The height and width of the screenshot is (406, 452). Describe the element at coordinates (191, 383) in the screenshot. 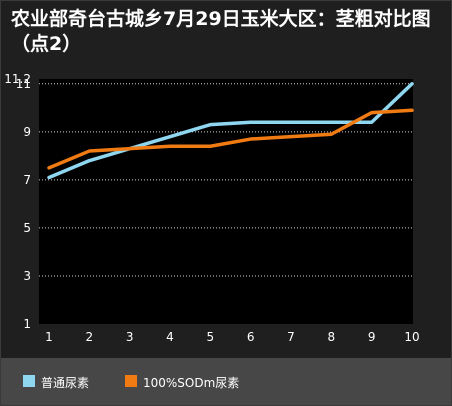

I see `legend-label-series-2: 100%SODm尿素` at that location.